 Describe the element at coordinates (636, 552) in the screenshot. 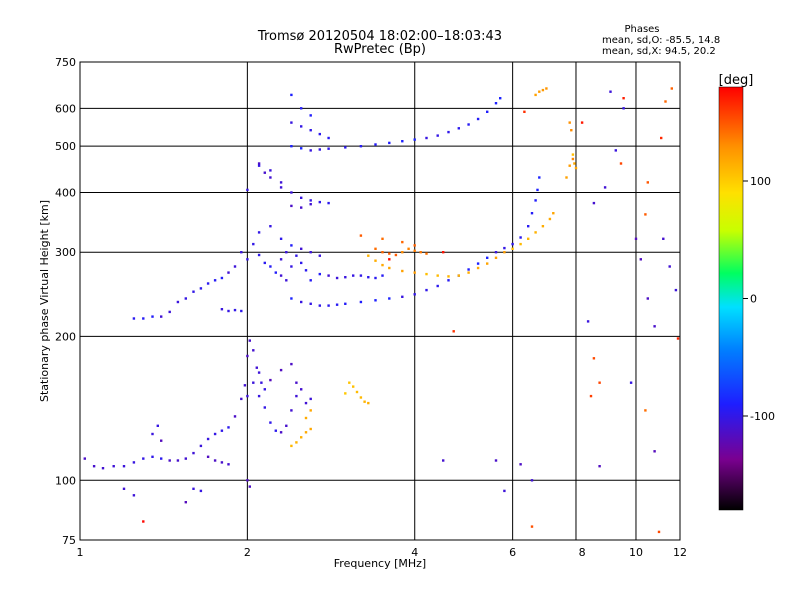

I see `x-tick-label-5: 10` at that location.